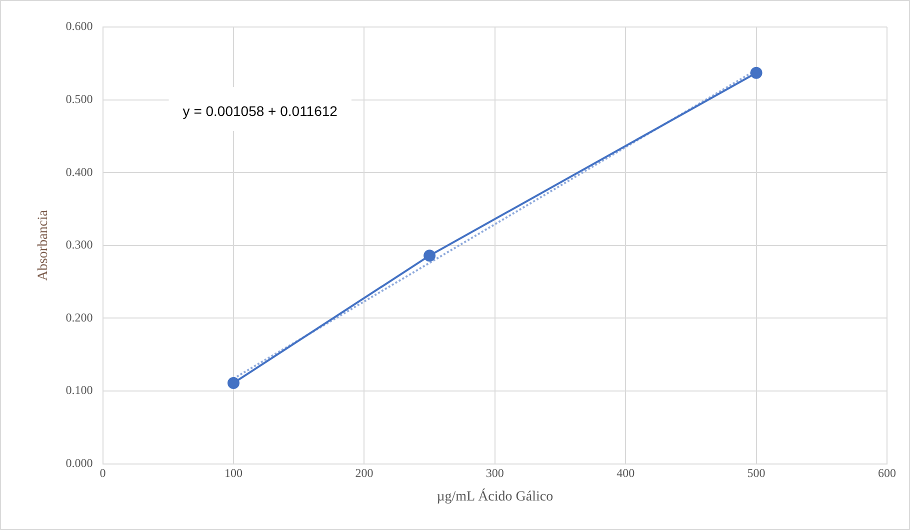  Describe the element at coordinates (79, 171) in the screenshot. I see `y-tick-label: 0.400` at that location.